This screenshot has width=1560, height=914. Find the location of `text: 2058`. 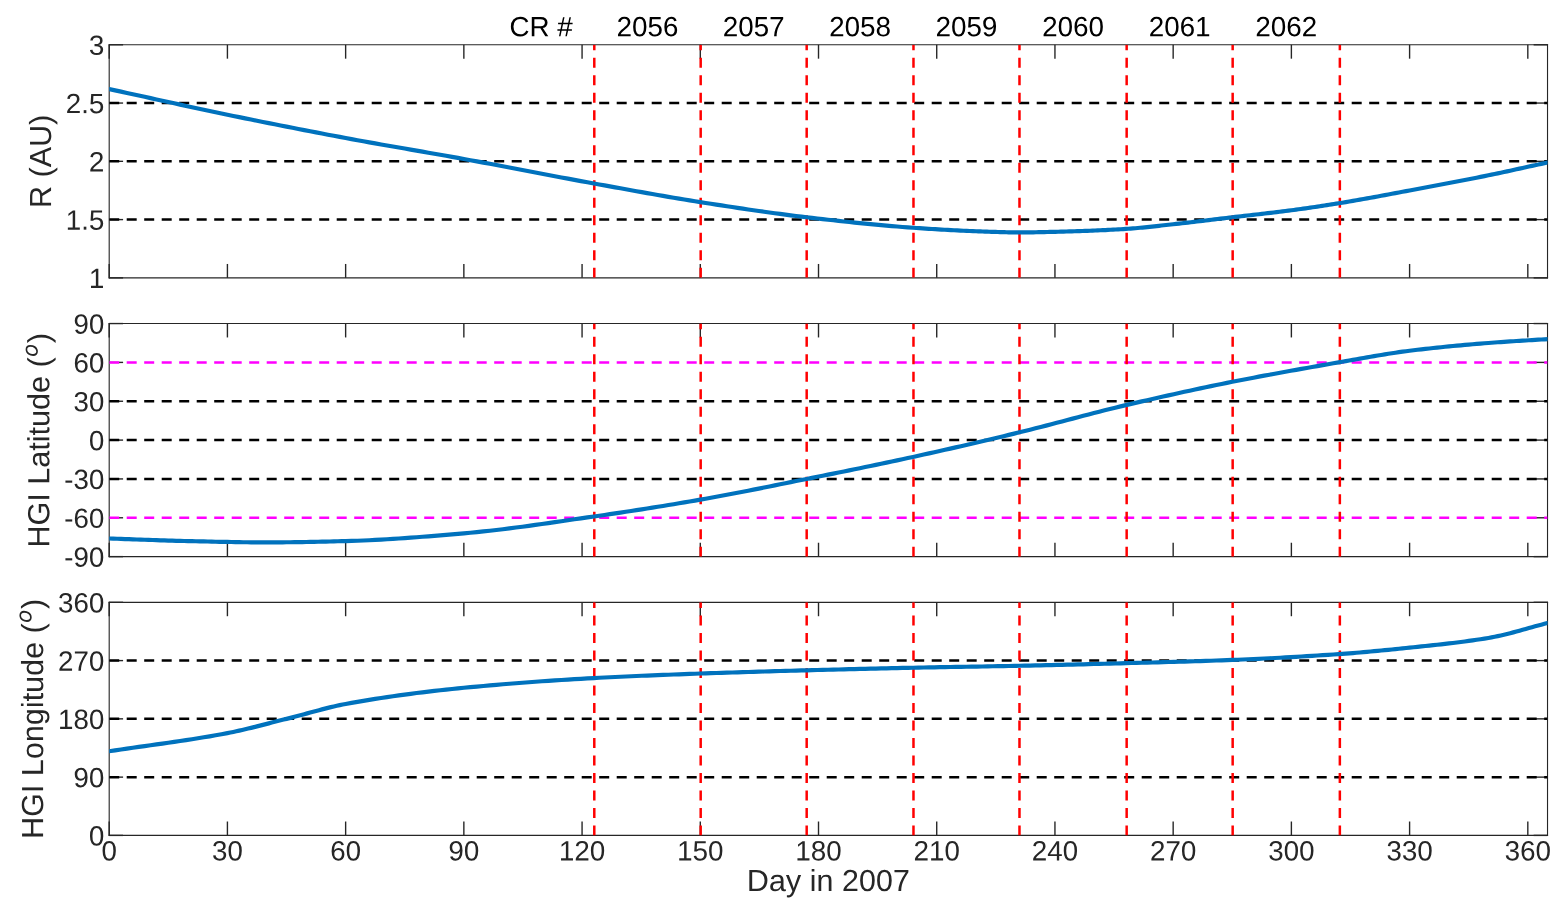

text: 2058 is located at coordinates (860, 26).